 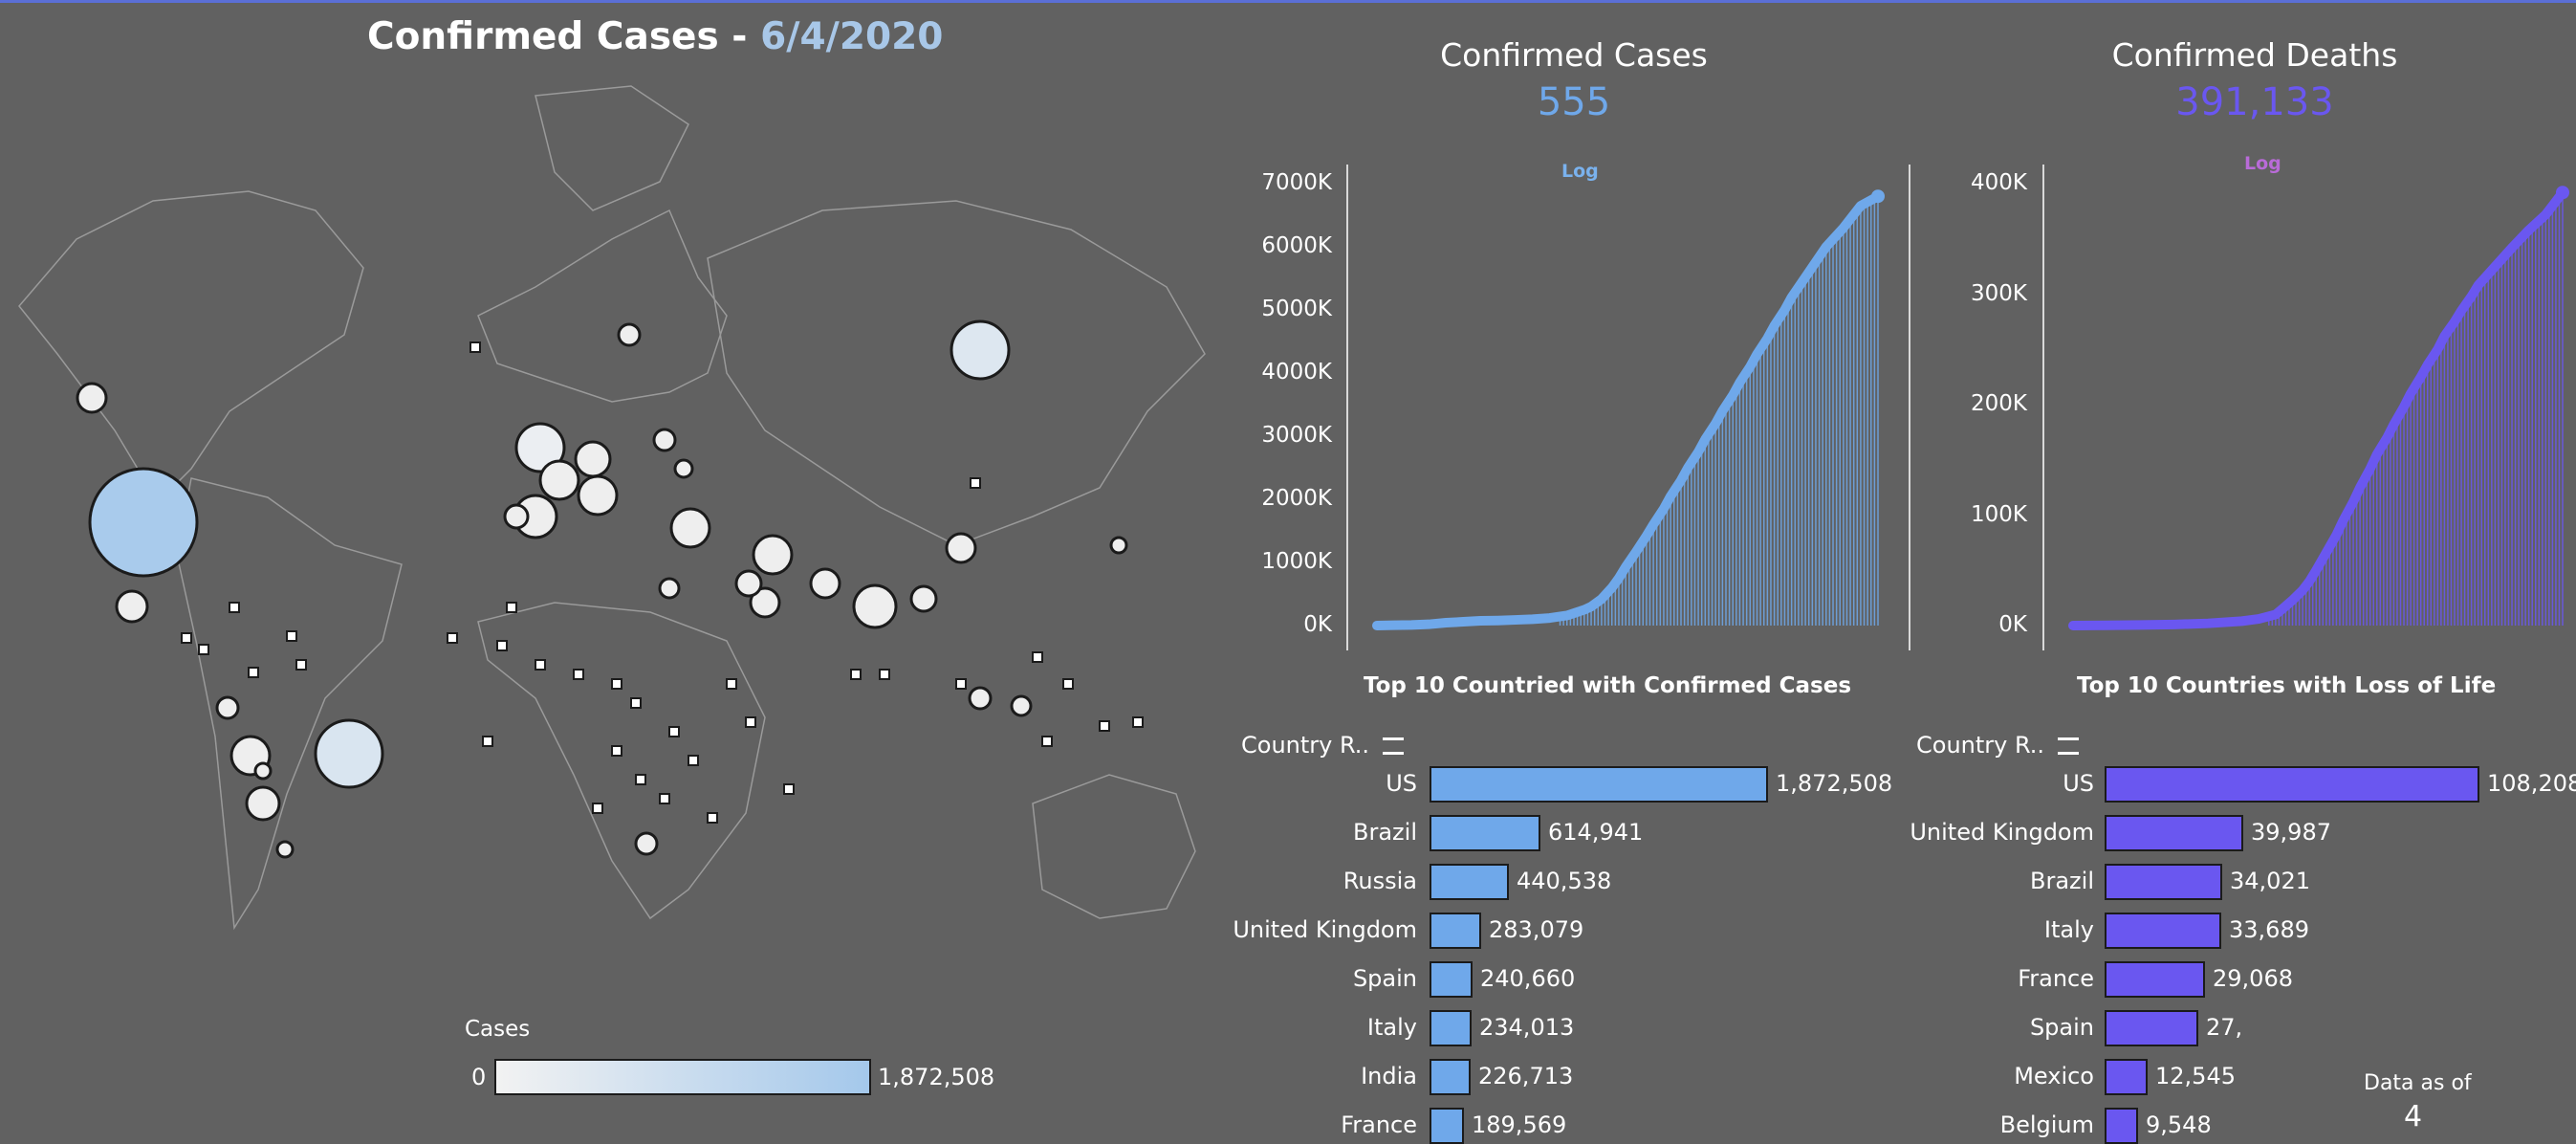 What do you see at coordinates (2269, 929) in the screenshot?
I see `bar-value-label: 33,689` at bounding box center [2269, 929].